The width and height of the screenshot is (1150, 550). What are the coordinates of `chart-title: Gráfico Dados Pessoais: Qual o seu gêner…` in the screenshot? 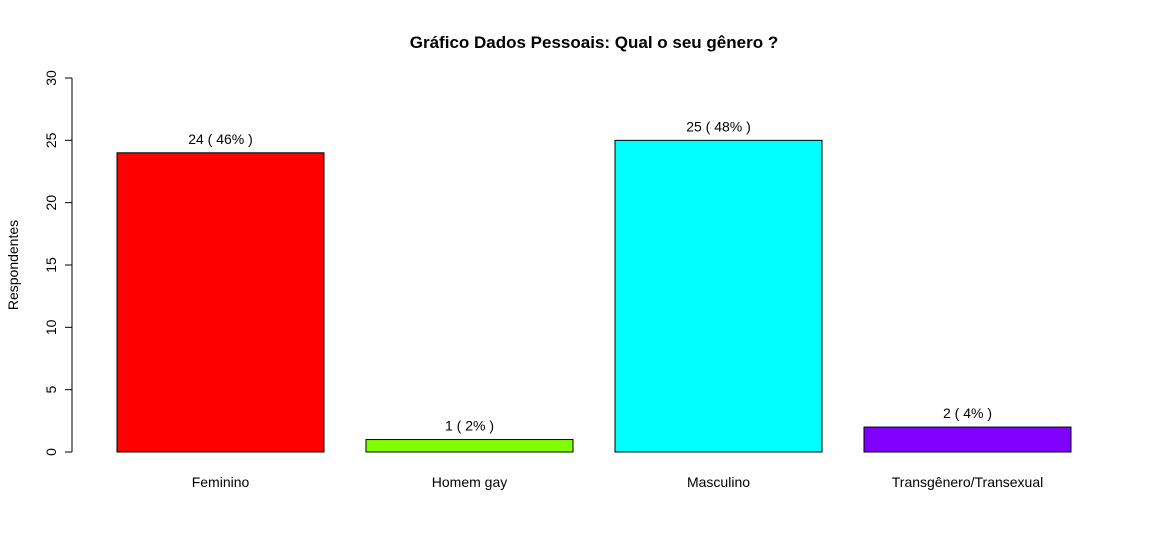 It's located at (594, 42).